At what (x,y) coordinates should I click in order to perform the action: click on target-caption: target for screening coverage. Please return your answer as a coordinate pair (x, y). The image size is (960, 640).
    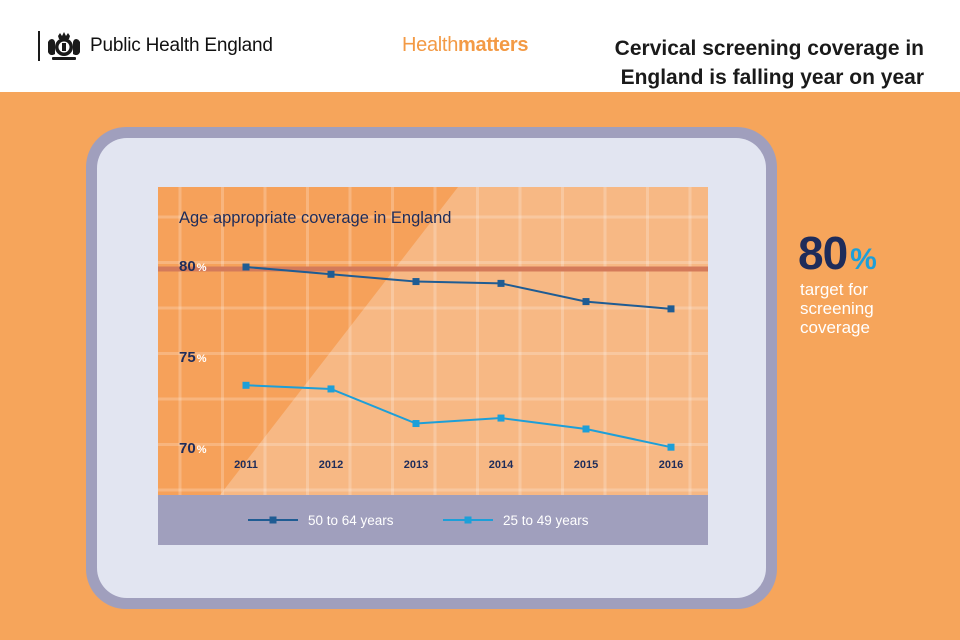
    Looking at the image, I should click on (837, 308).